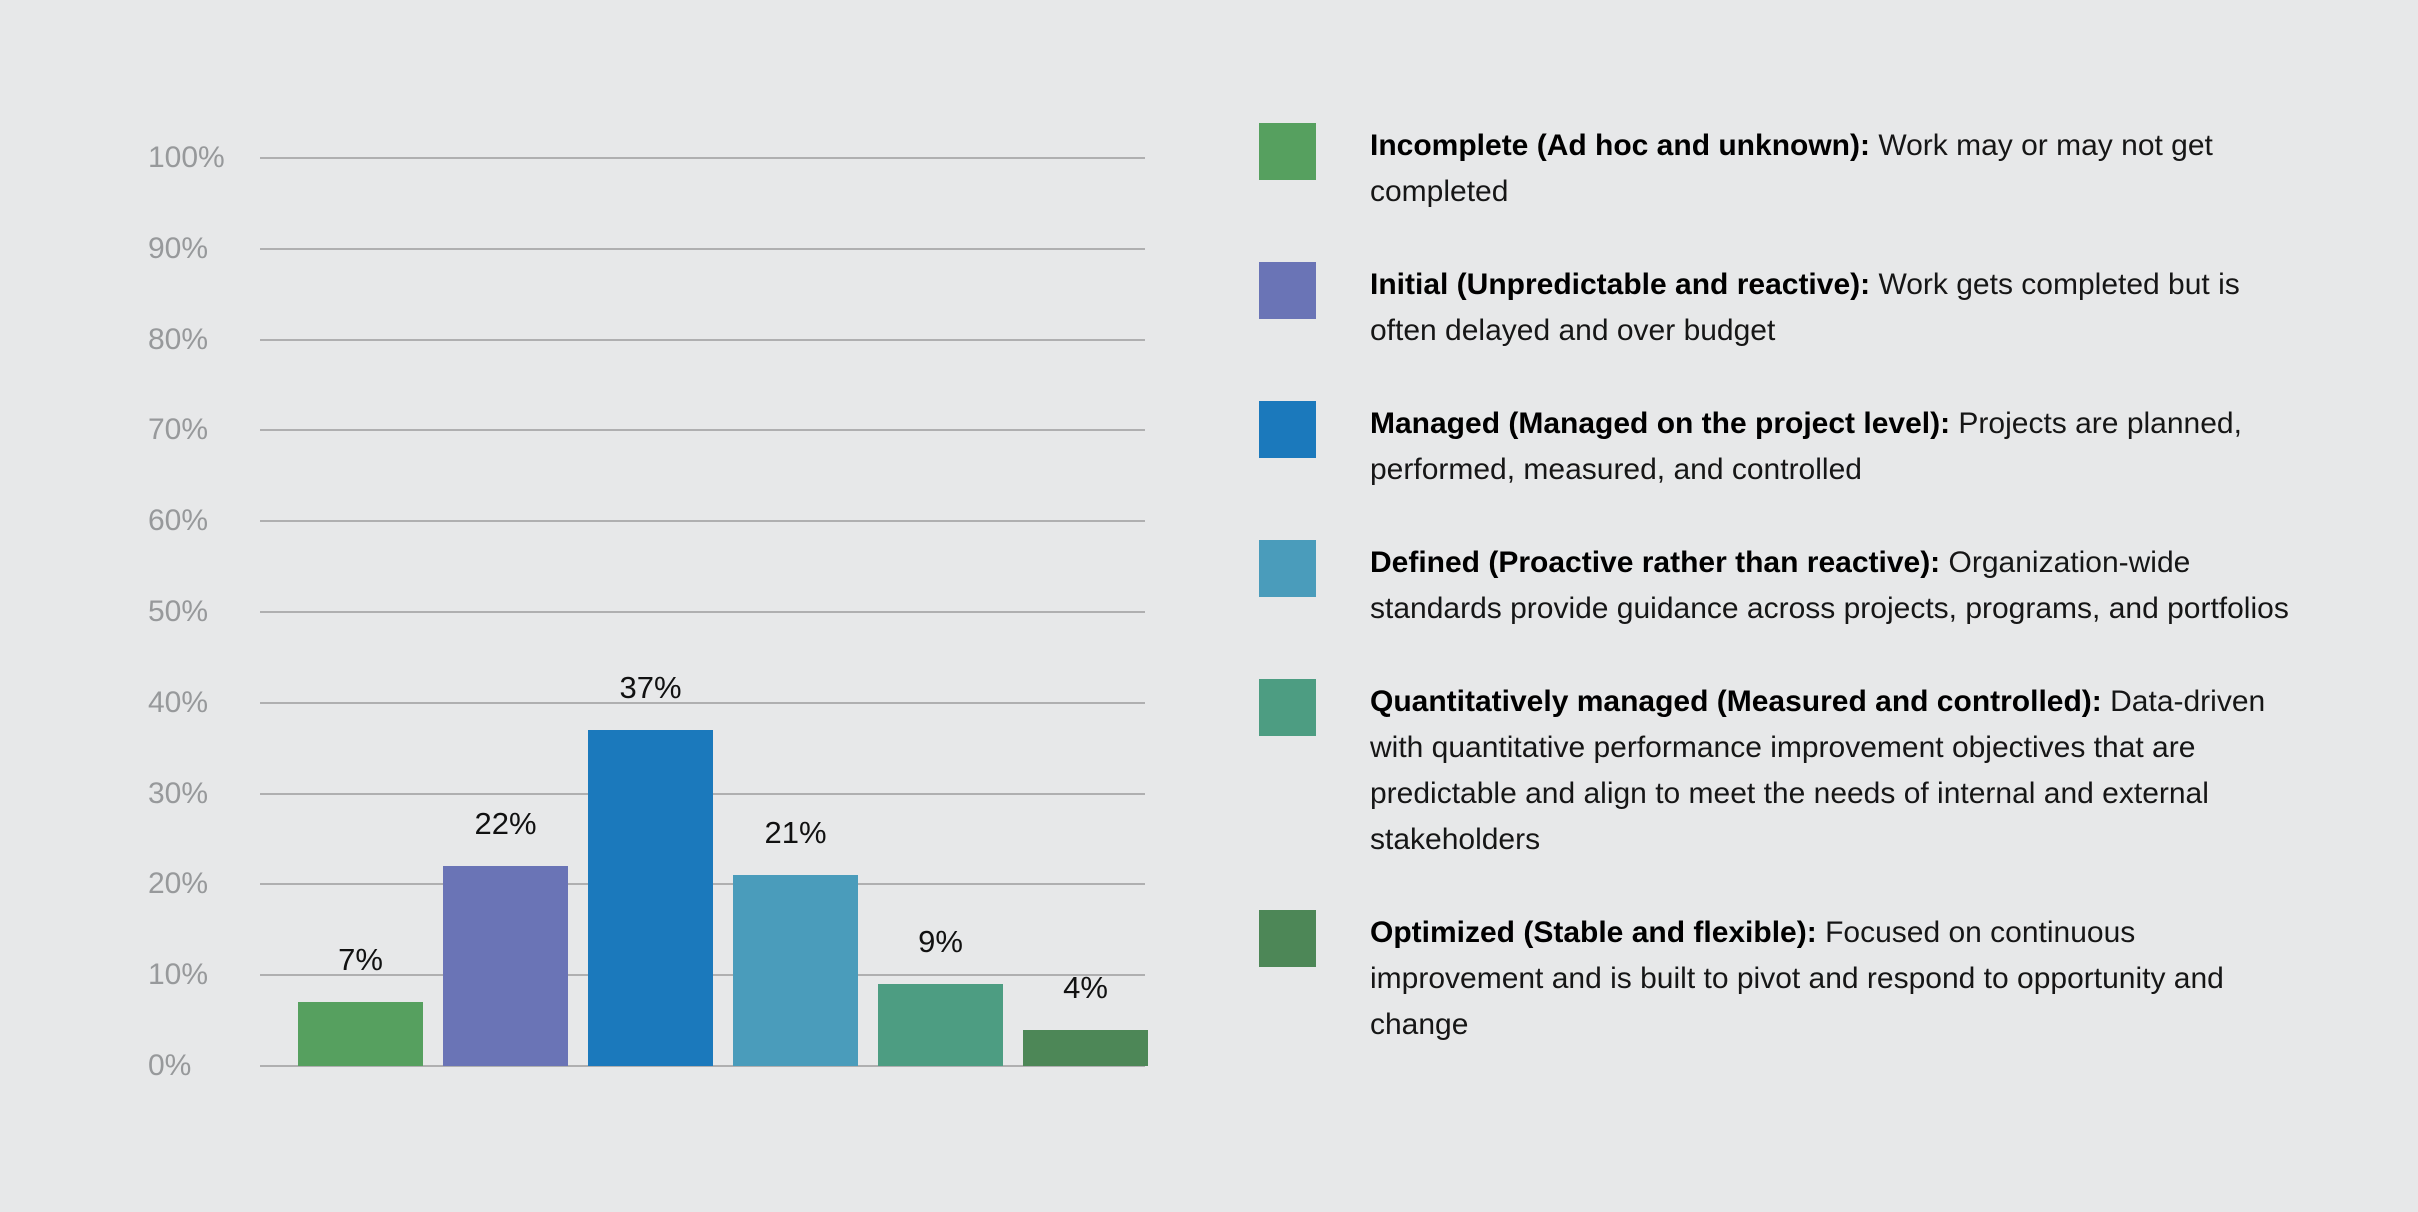  I want to click on legend-swatch-initial, so click(1287, 290).